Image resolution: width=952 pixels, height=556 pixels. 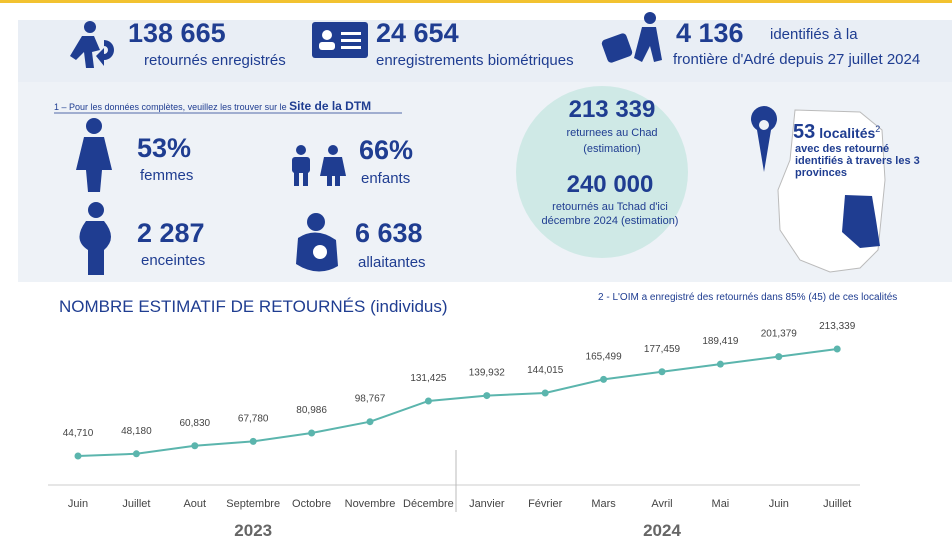 What do you see at coordinates (370, 399) in the screenshot?
I see `data-label: 98,767` at bounding box center [370, 399].